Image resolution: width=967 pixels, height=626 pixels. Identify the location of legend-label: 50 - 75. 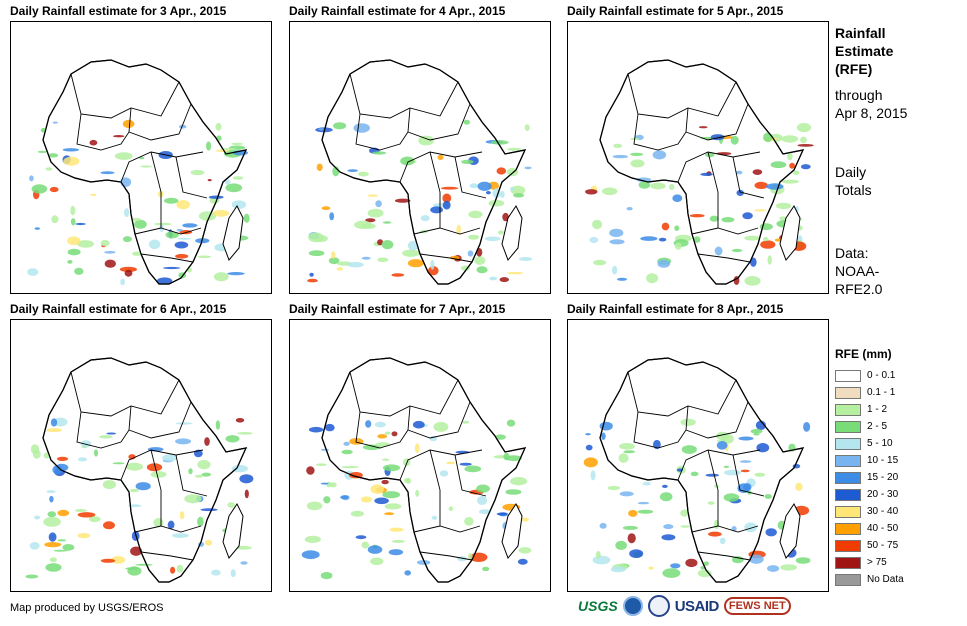
(883, 545).